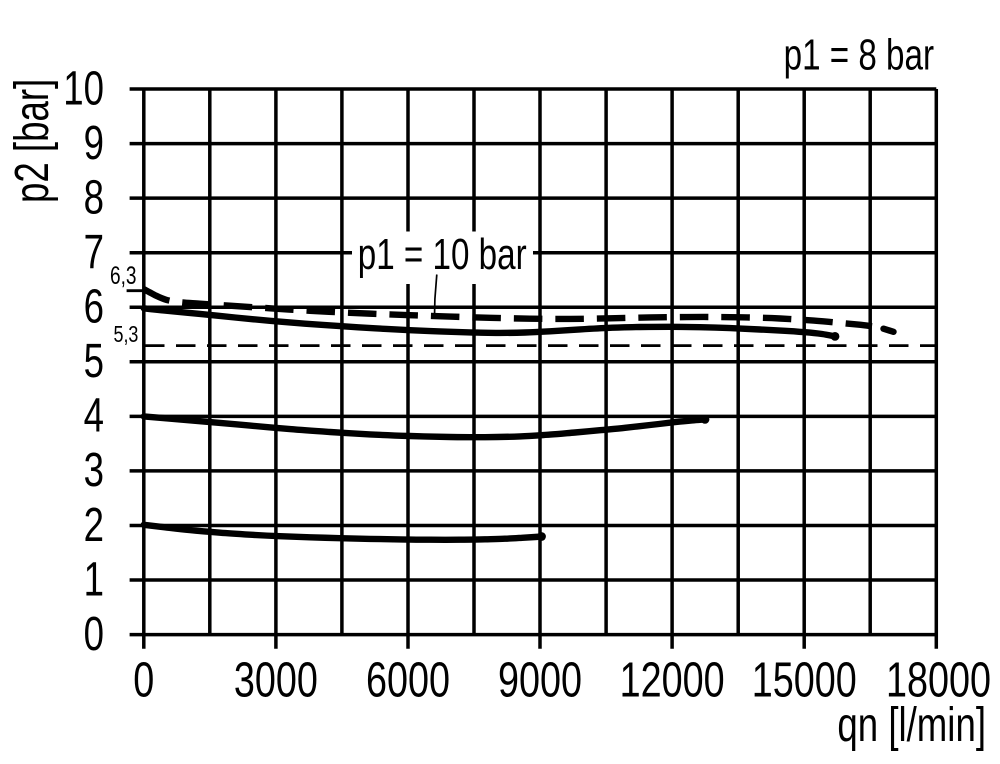 The height and width of the screenshot is (764, 1000). What do you see at coordinates (672, 680) in the screenshot?
I see `svg-text: 12000` at bounding box center [672, 680].